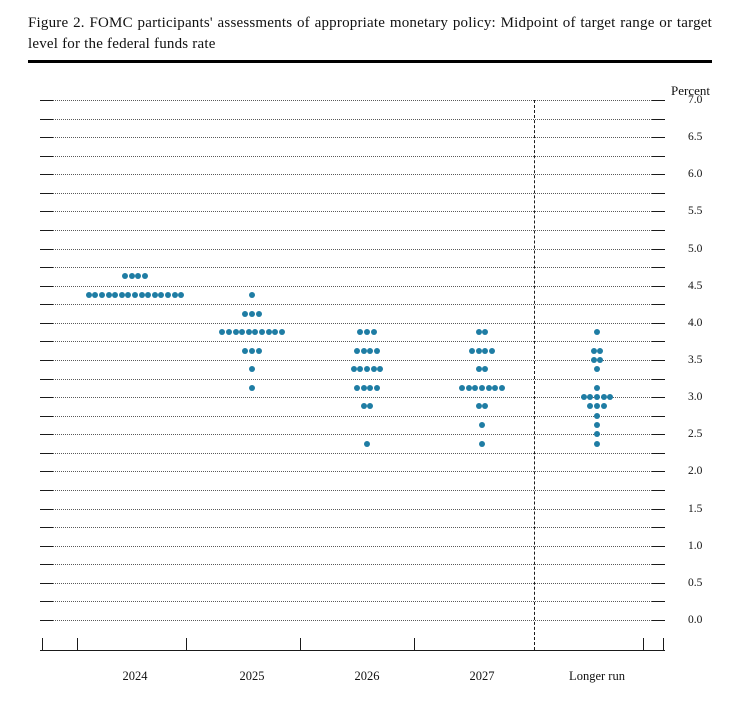  Describe the element at coordinates (695, 248) in the screenshot. I see `y-axis-tick-label: 5.0` at that location.